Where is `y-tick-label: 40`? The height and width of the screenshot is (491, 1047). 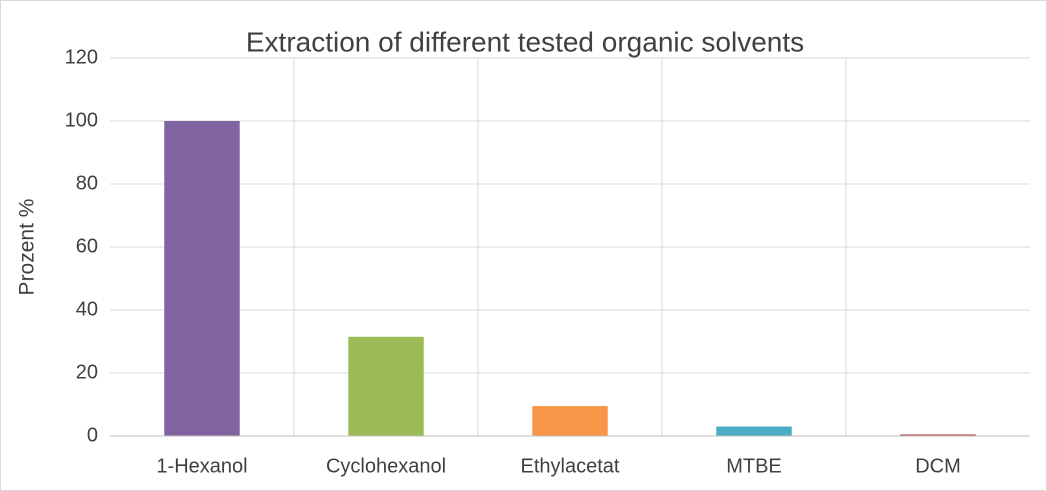
y-tick-label: 40 is located at coordinates (87, 309).